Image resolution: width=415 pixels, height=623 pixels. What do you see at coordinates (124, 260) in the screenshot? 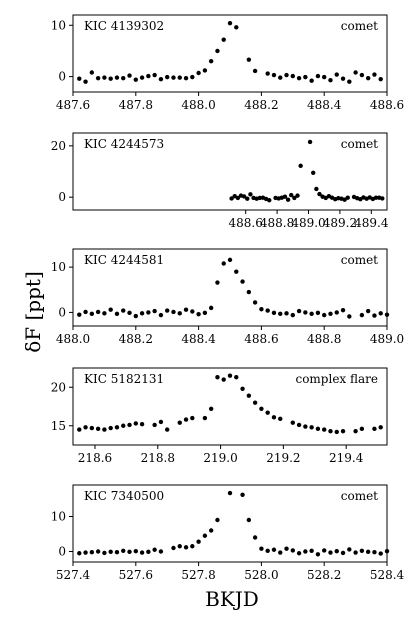
I see `star-id-label: KIC 4244581` at bounding box center [124, 260].